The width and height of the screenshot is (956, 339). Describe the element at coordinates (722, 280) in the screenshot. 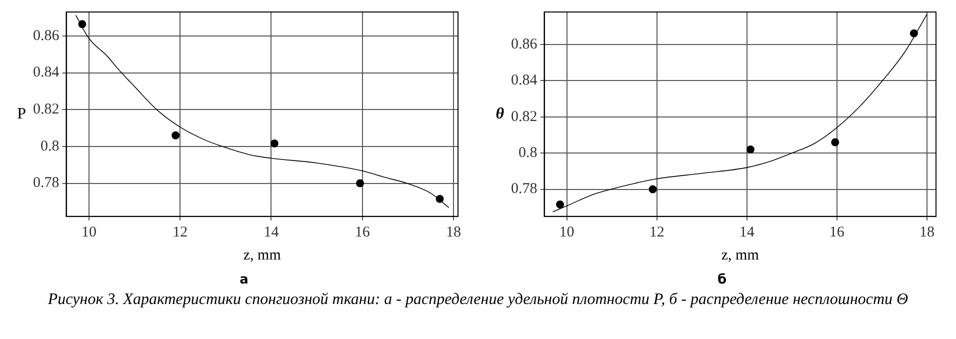

I see `text: б` at that location.